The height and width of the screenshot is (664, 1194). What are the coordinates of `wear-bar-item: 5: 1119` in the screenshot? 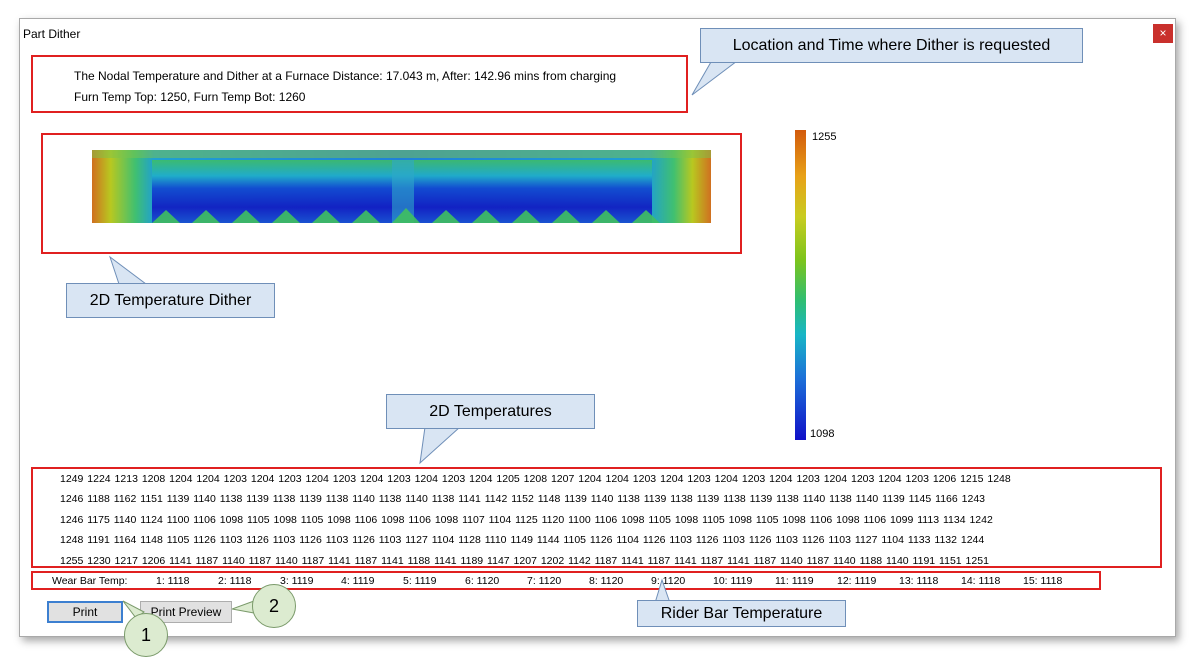 It's located at (420, 581).